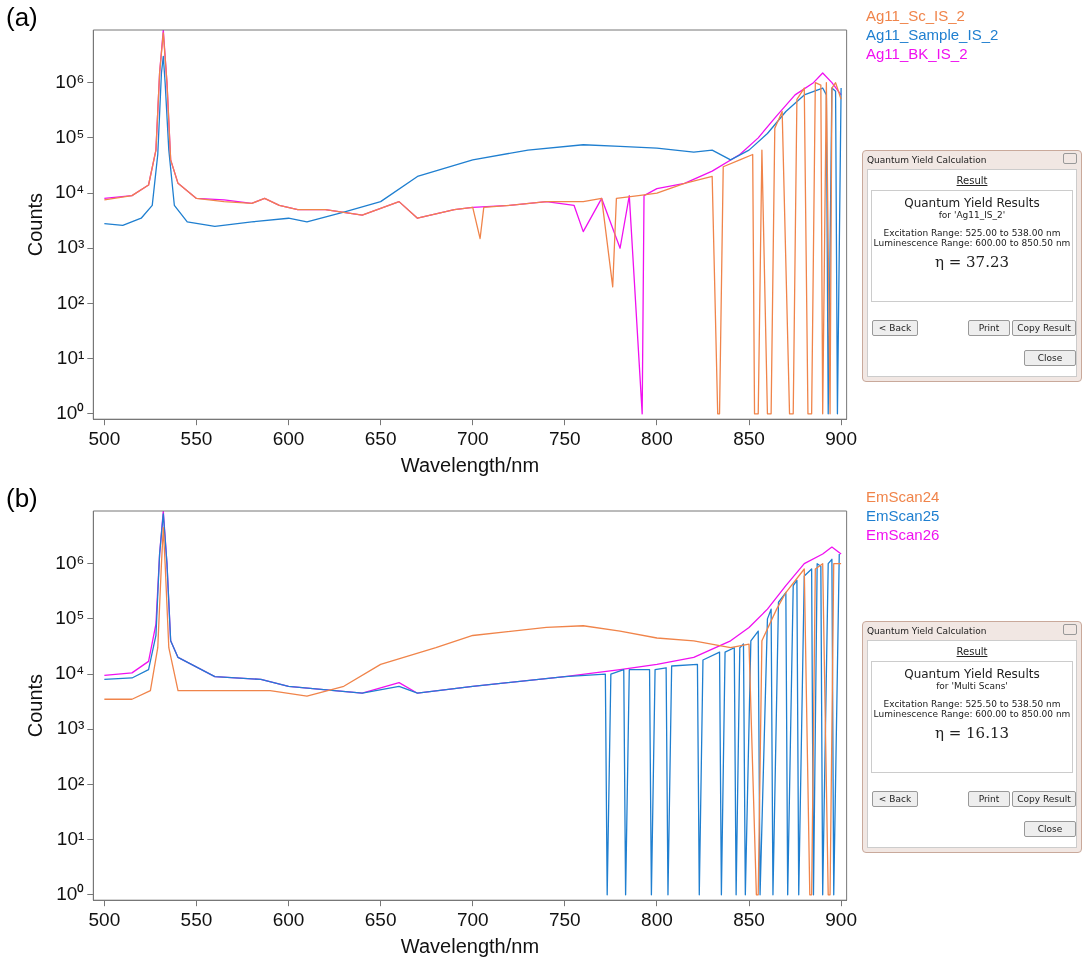 The image size is (1083, 963). Describe the element at coordinates (903, 496) in the screenshot. I see `text: EmScan24` at that location.